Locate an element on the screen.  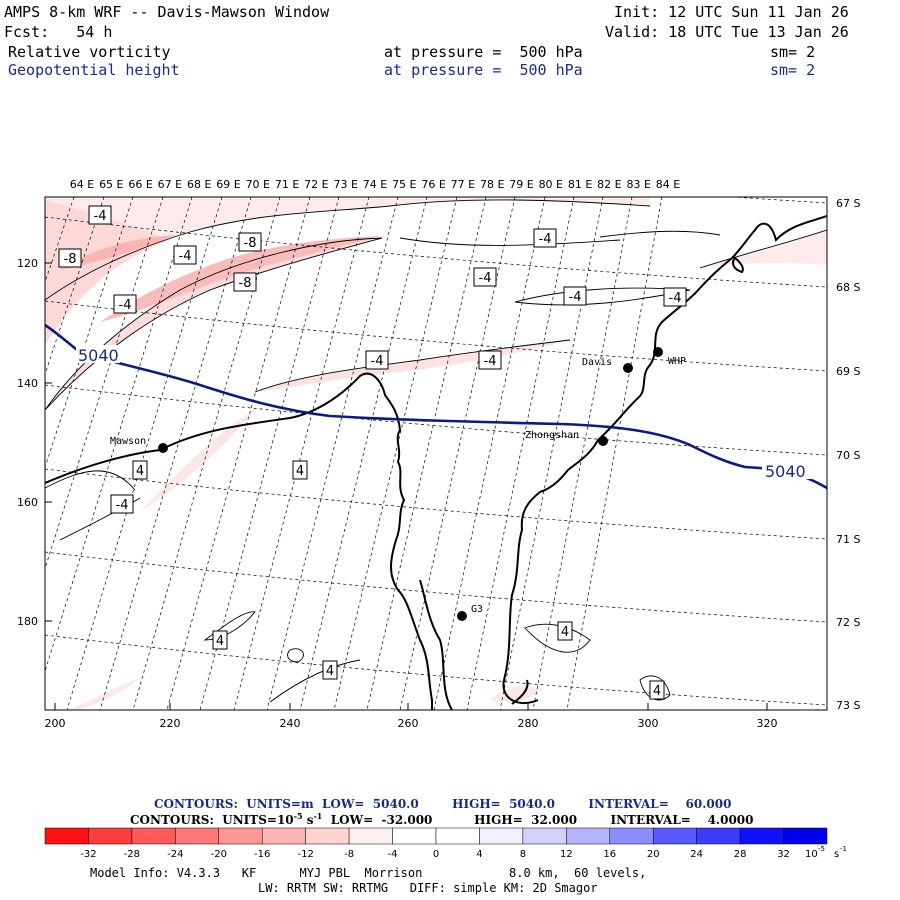
field2-name: Geopotential height is located at coordinates (94, 70).